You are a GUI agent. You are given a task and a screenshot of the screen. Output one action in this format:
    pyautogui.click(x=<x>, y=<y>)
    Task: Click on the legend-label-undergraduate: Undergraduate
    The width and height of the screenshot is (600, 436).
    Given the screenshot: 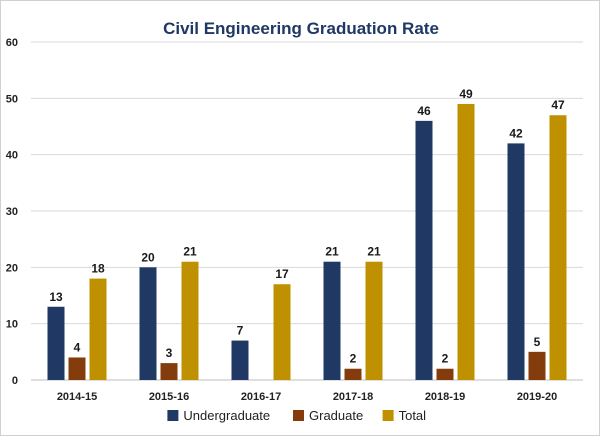 What is the action you would take?
    pyautogui.click(x=226, y=415)
    